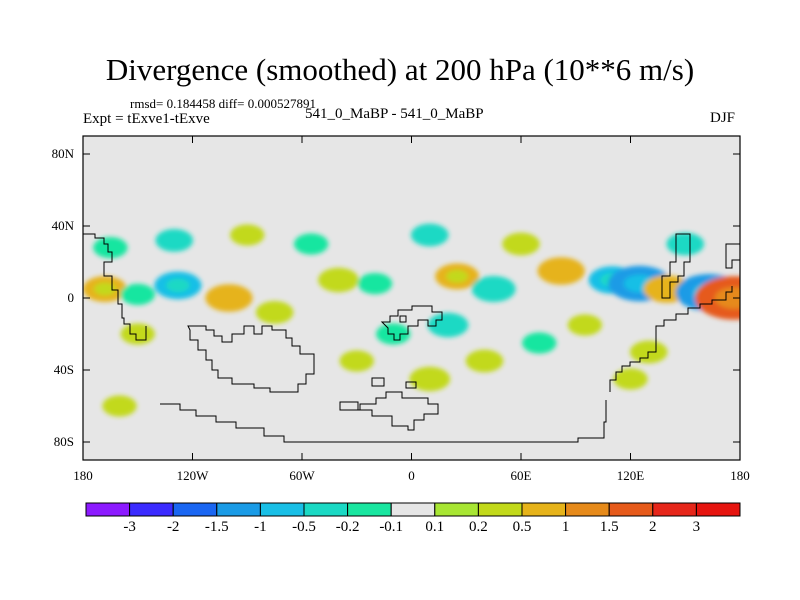 This screenshot has width=800, height=600. I want to click on x-tick-label: 120W, so click(192, 475).